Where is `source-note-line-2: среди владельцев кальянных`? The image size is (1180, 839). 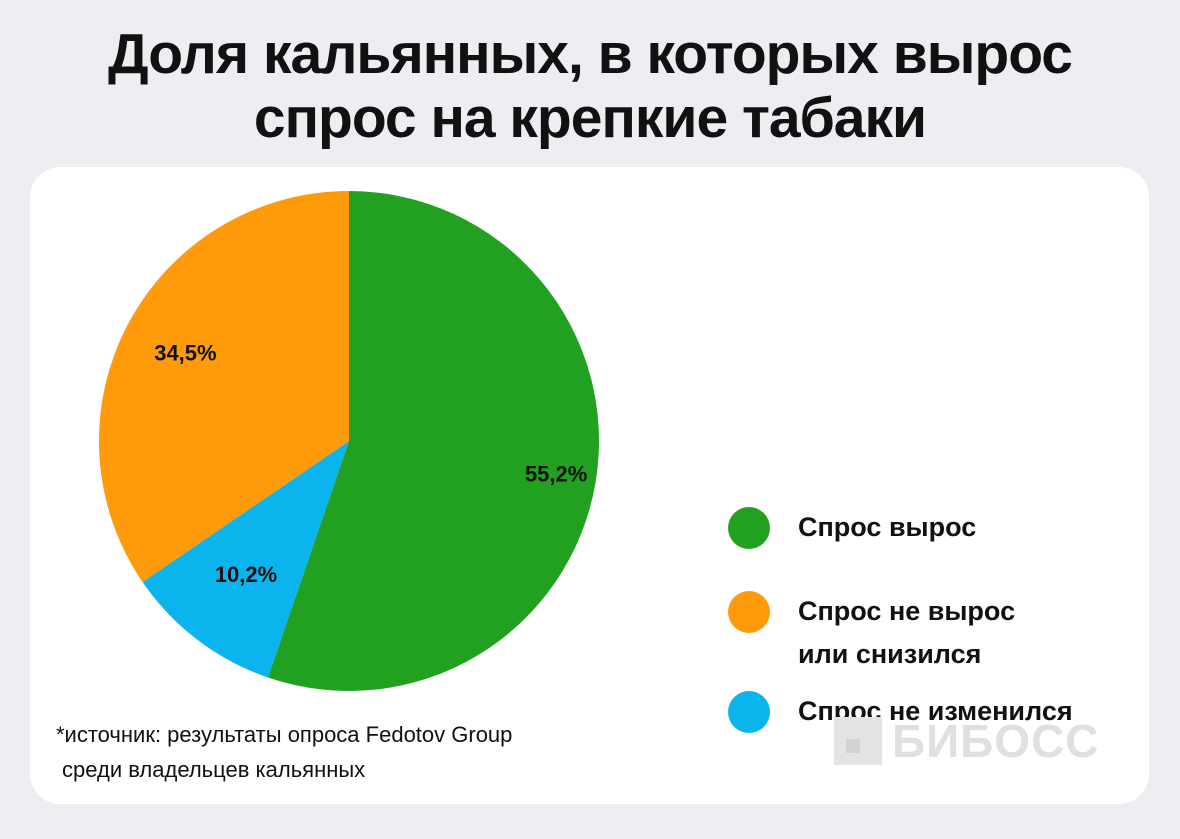
source-note-line-2: среди владельцев кальянных is located at coordinates (214, 769).